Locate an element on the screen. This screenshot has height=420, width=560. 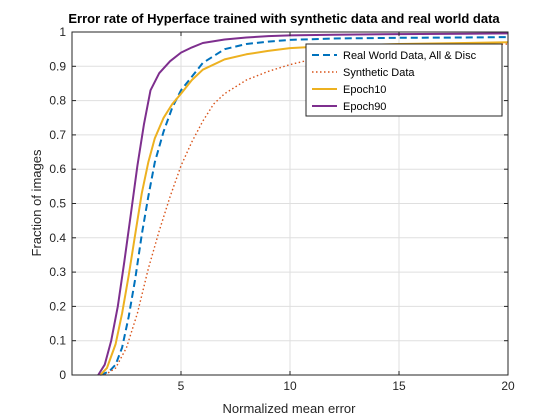
x-tick-label: 20 is located at coordinates (508, 386).